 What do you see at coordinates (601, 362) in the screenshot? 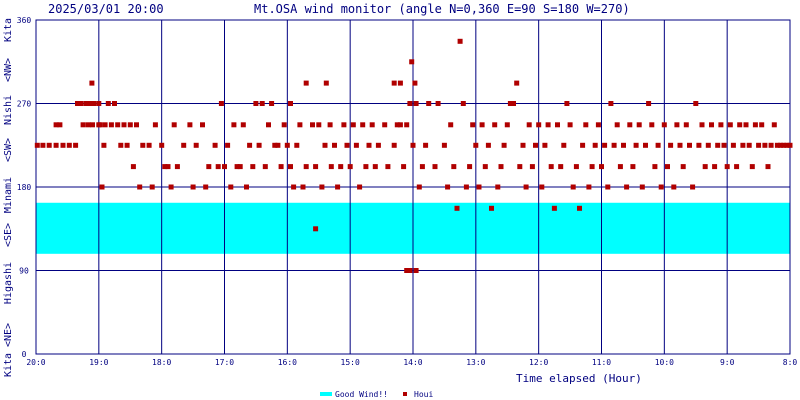
I see `x-tick-label: 11:0` at bounding box center [601, 362].